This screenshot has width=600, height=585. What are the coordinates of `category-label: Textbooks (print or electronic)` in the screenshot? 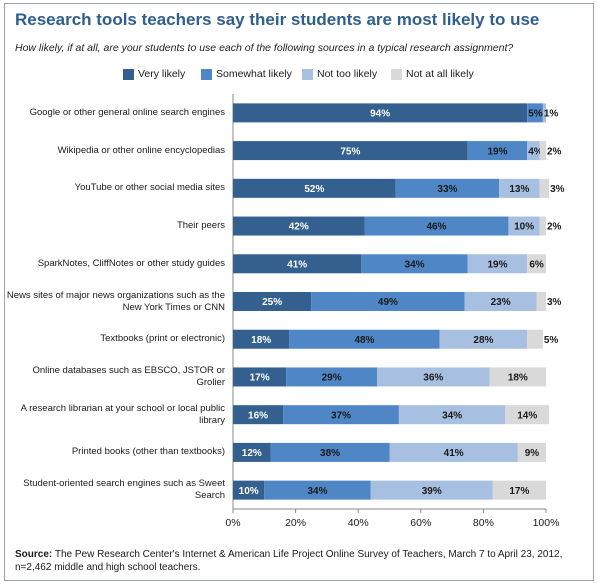 It's located at (162, 339).